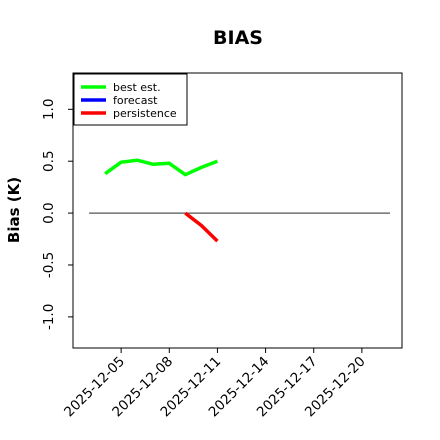 The height and width of the screenshot is (440, 440). I want to click on y-tick-label: -1.0, so click(49, 317).